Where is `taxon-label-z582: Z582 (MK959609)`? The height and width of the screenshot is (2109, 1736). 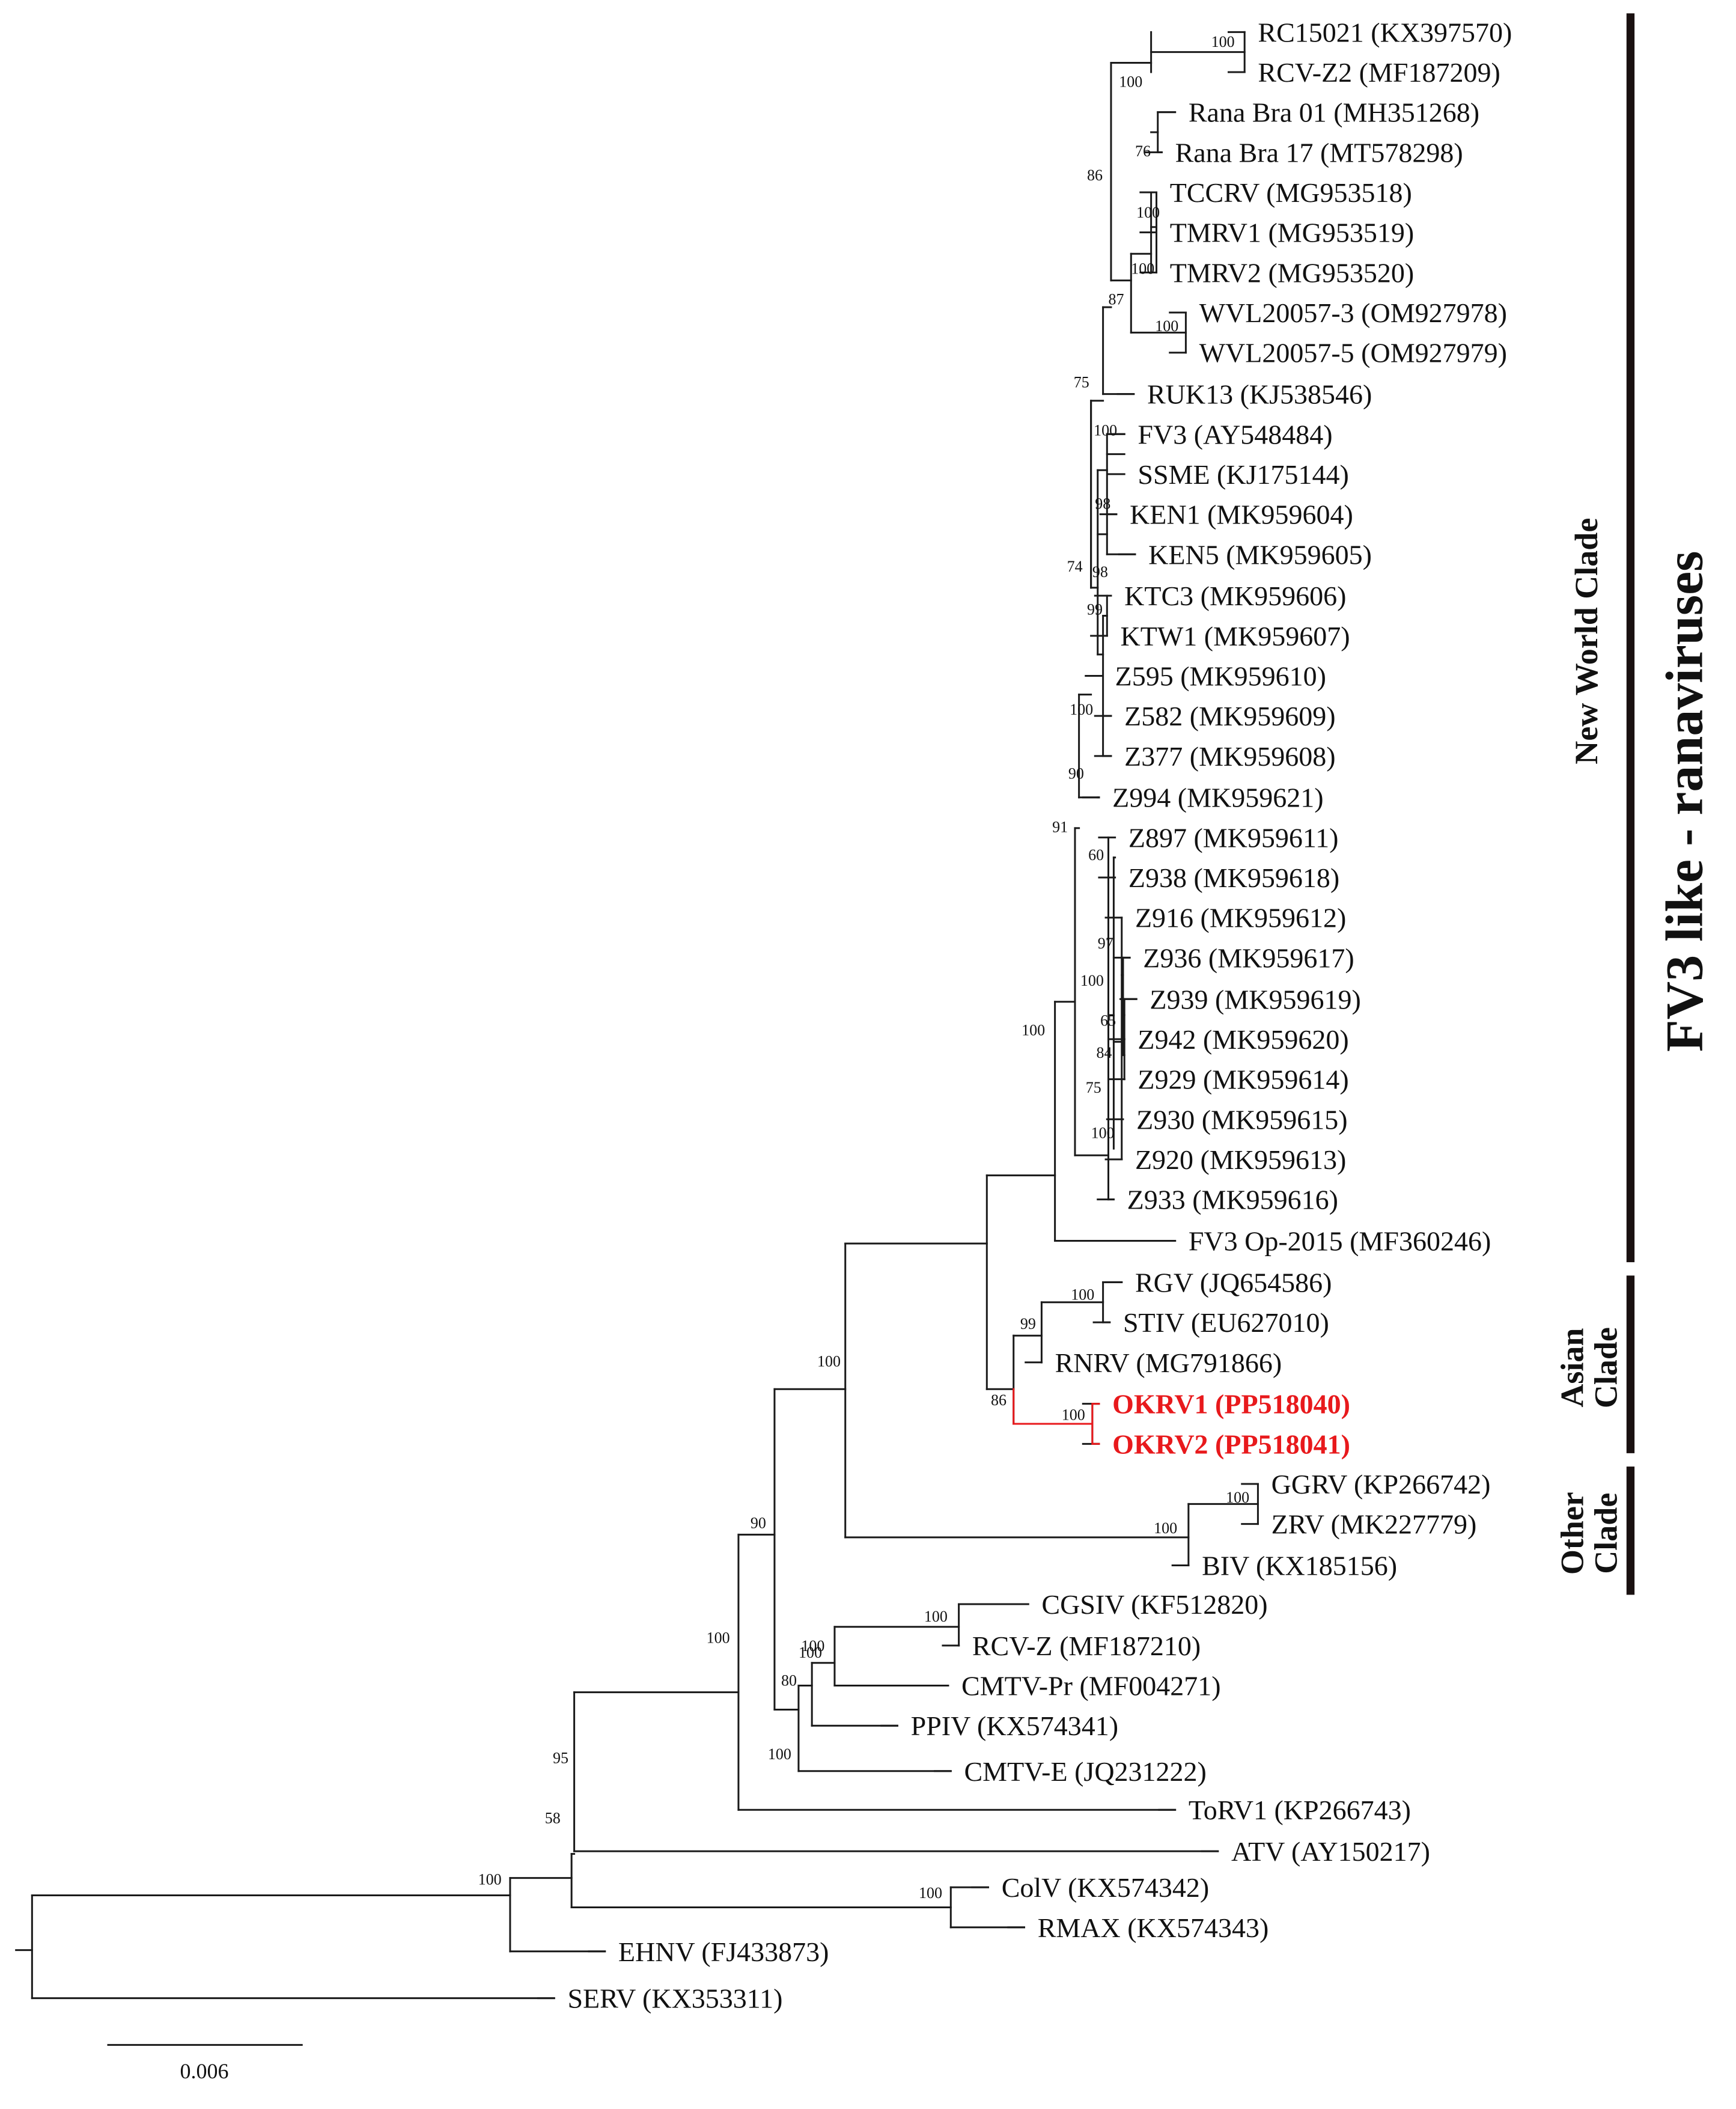
taxon-label-z582: Z582 (MK959609) is located at coordinates (1229, 716).